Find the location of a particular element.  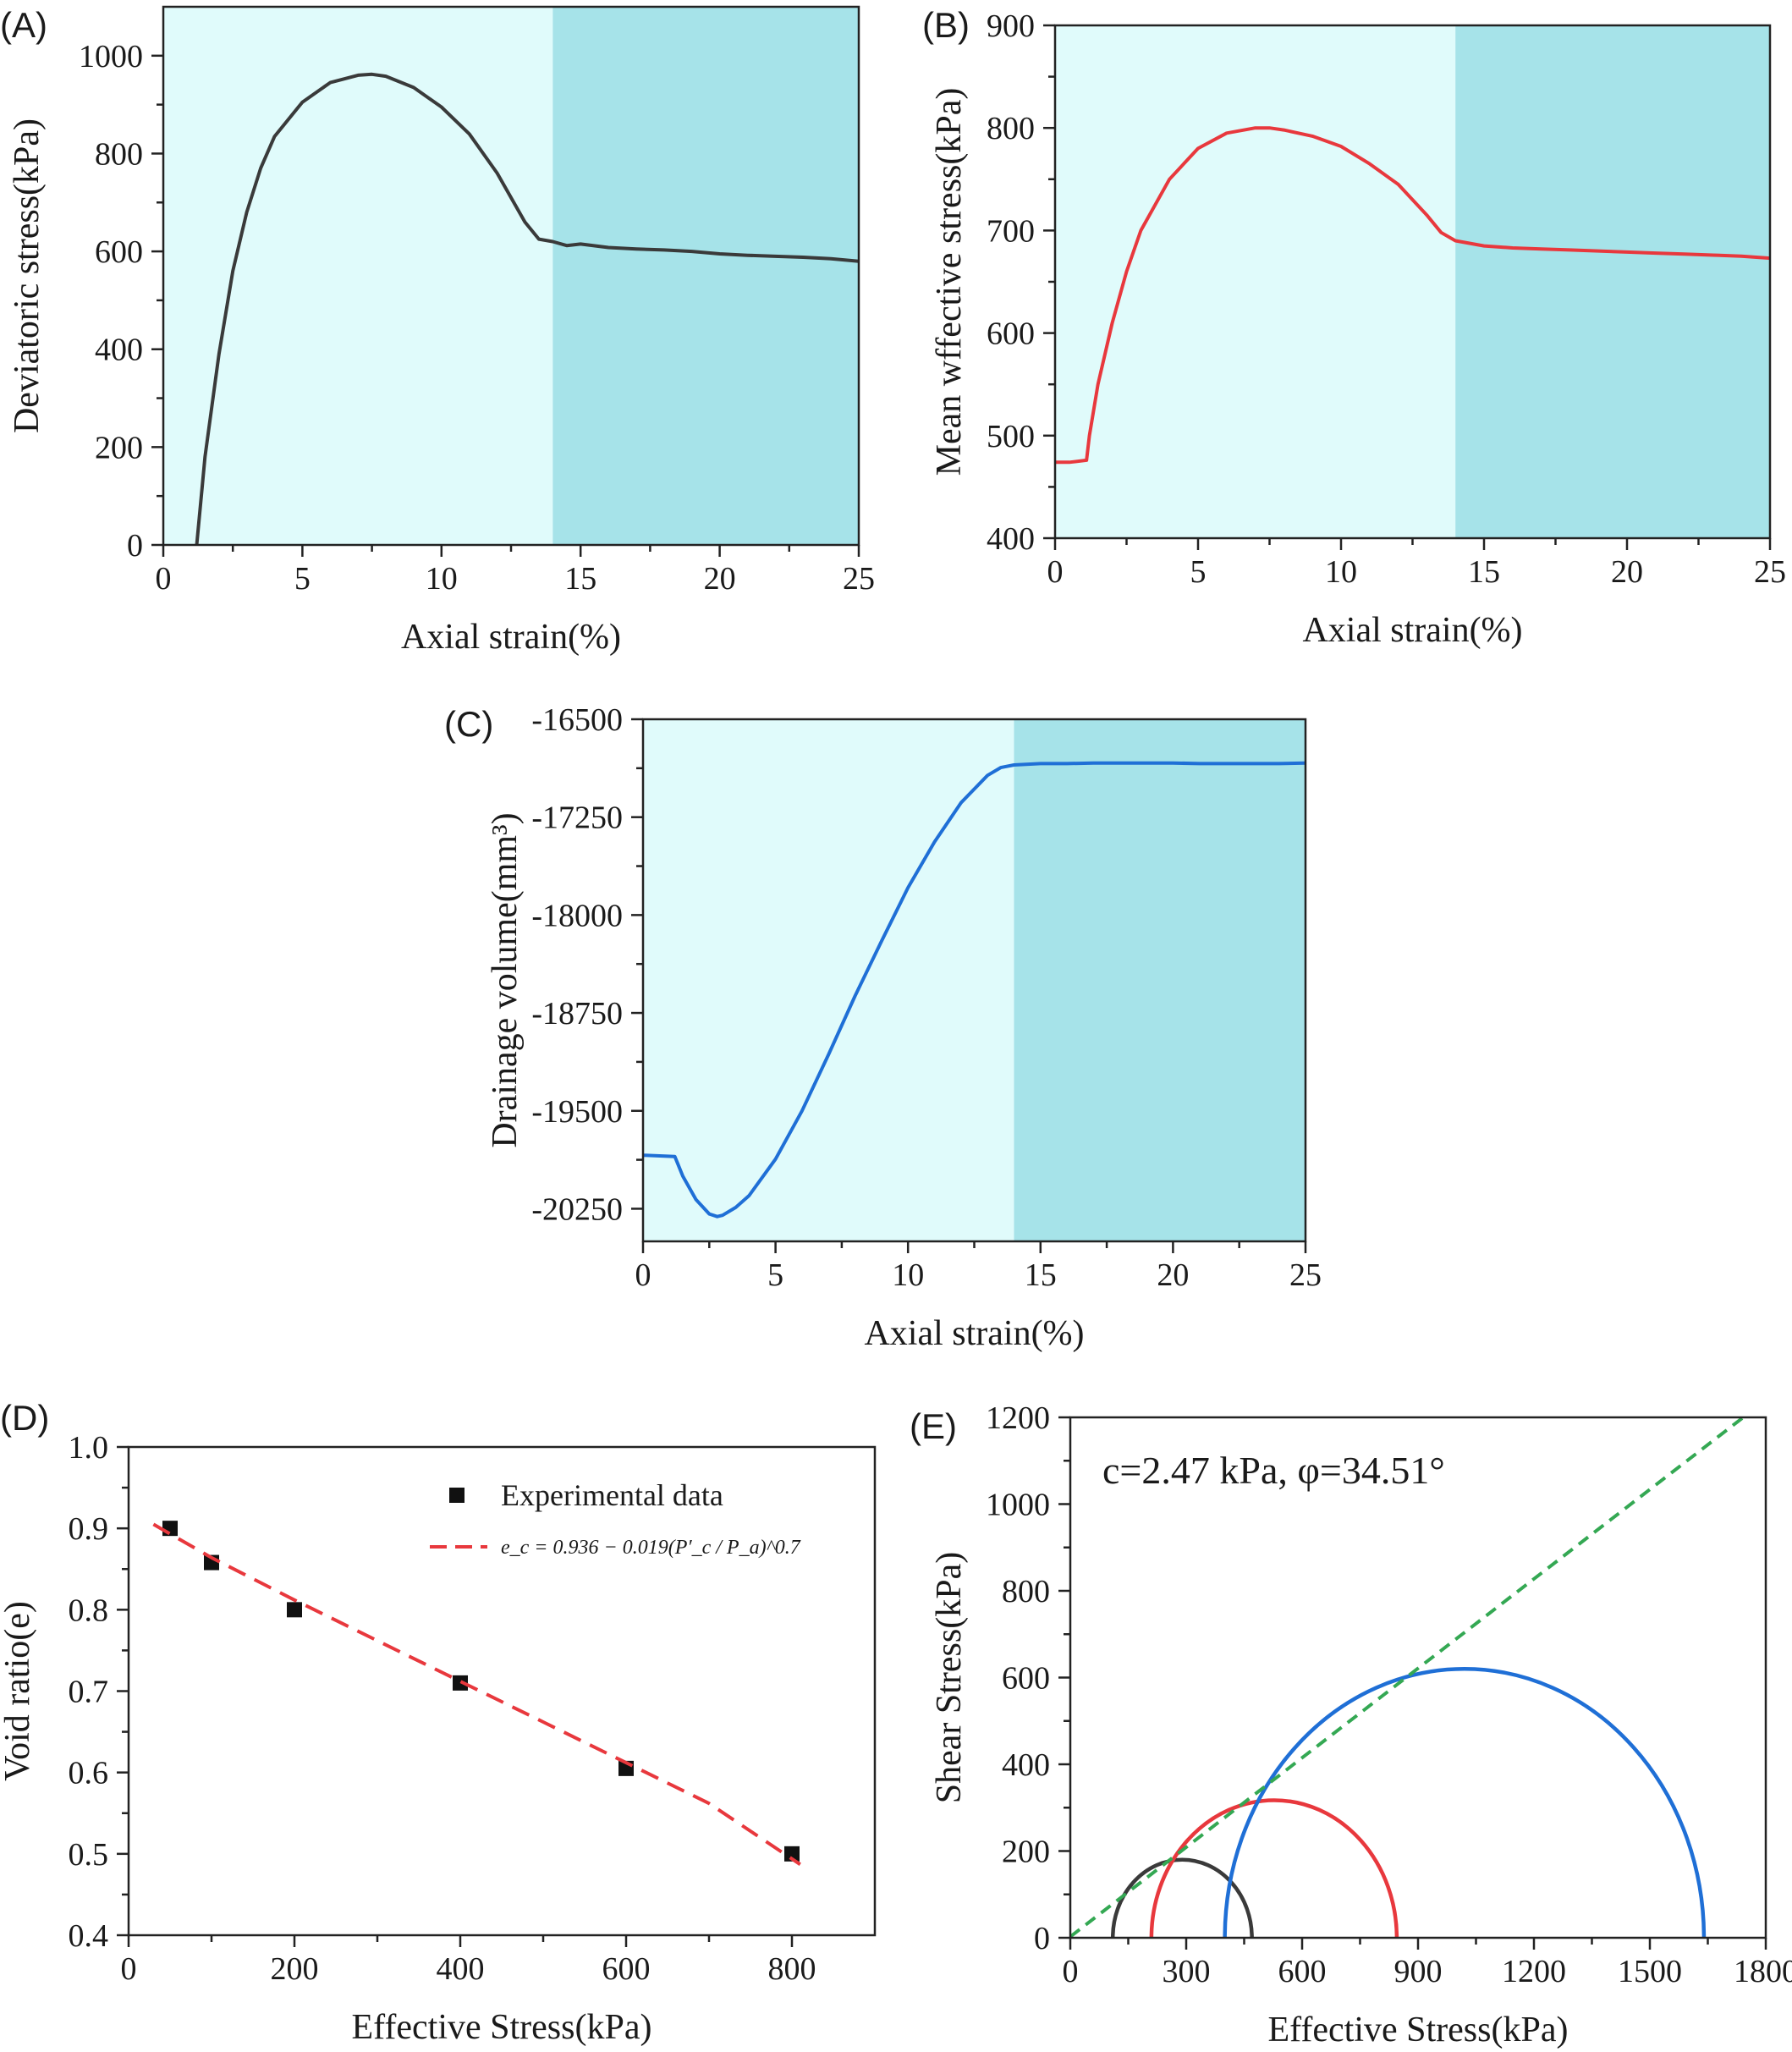

panel-label: (B) is located at coordinates (946, 25).